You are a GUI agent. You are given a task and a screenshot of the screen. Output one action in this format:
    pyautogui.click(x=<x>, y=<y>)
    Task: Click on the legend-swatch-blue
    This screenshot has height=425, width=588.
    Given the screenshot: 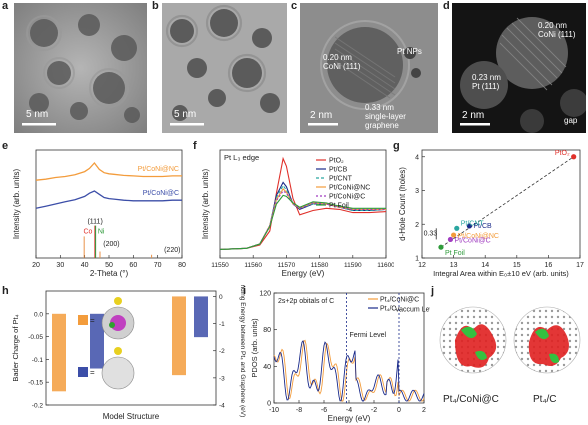 What is the action you would take?
    pyautogui.click(x=83, y=372)
    